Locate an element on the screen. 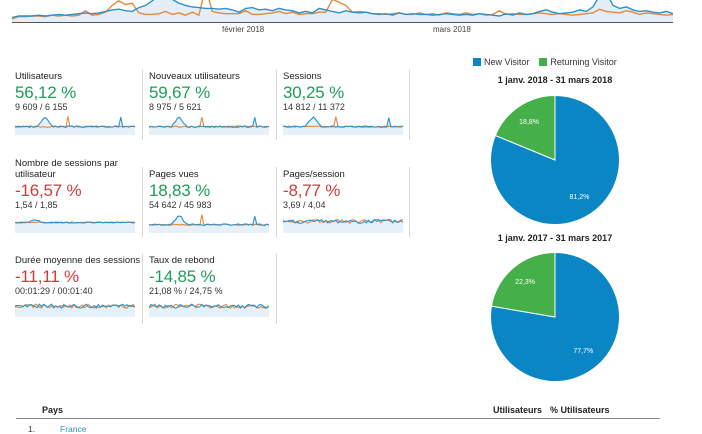 The image size is (702, 434). table-row-index: 1. is located at coordinates (32, 429).